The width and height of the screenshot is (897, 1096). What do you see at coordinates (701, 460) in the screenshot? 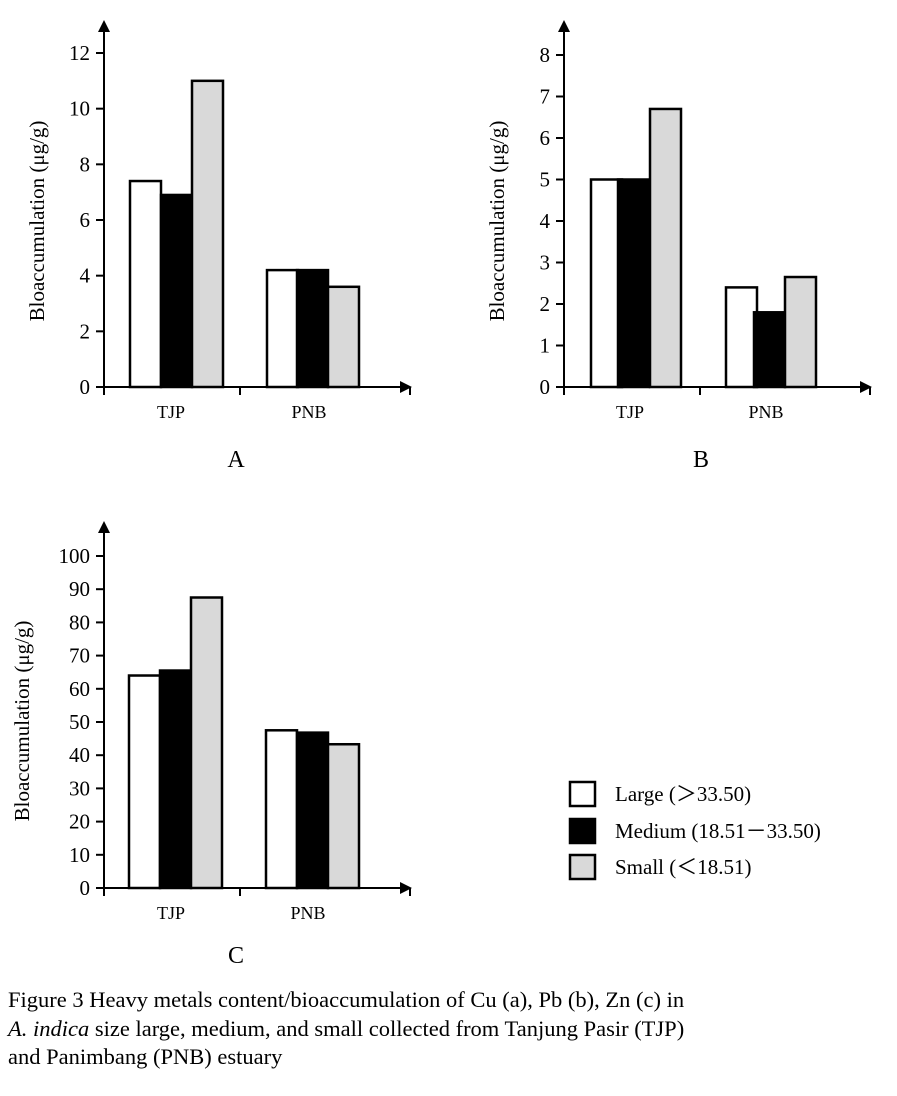
I see `panel-label: B` at bounding box center [701, 460].